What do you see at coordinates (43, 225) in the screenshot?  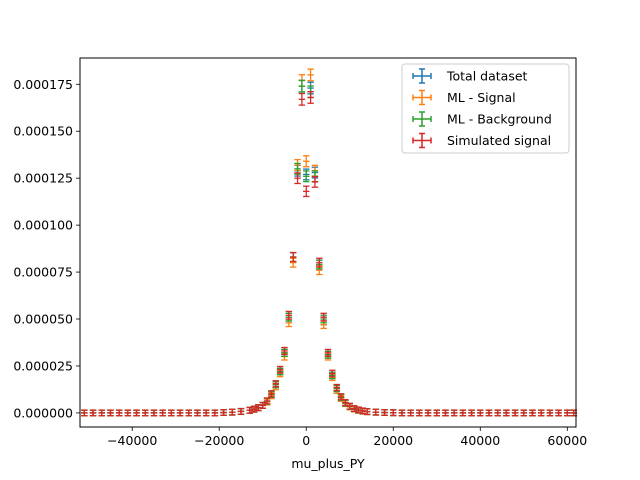 I see `y-tick-label: 0.000100` at bounding box center [43, 225].